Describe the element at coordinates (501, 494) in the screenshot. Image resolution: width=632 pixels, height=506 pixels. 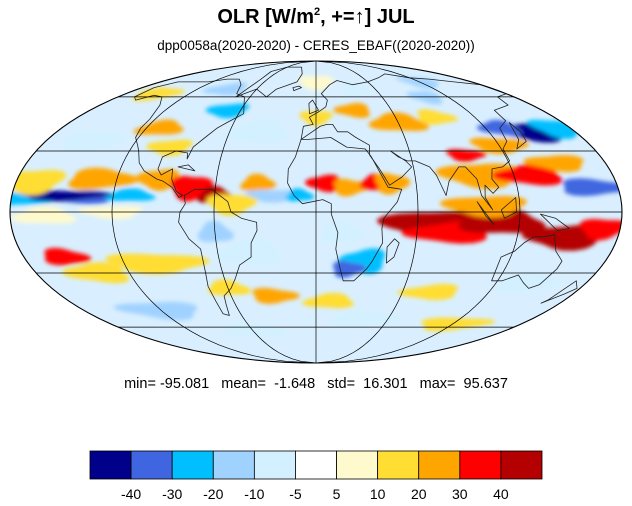
I see `colorbar-tick-label: 40` at that location.